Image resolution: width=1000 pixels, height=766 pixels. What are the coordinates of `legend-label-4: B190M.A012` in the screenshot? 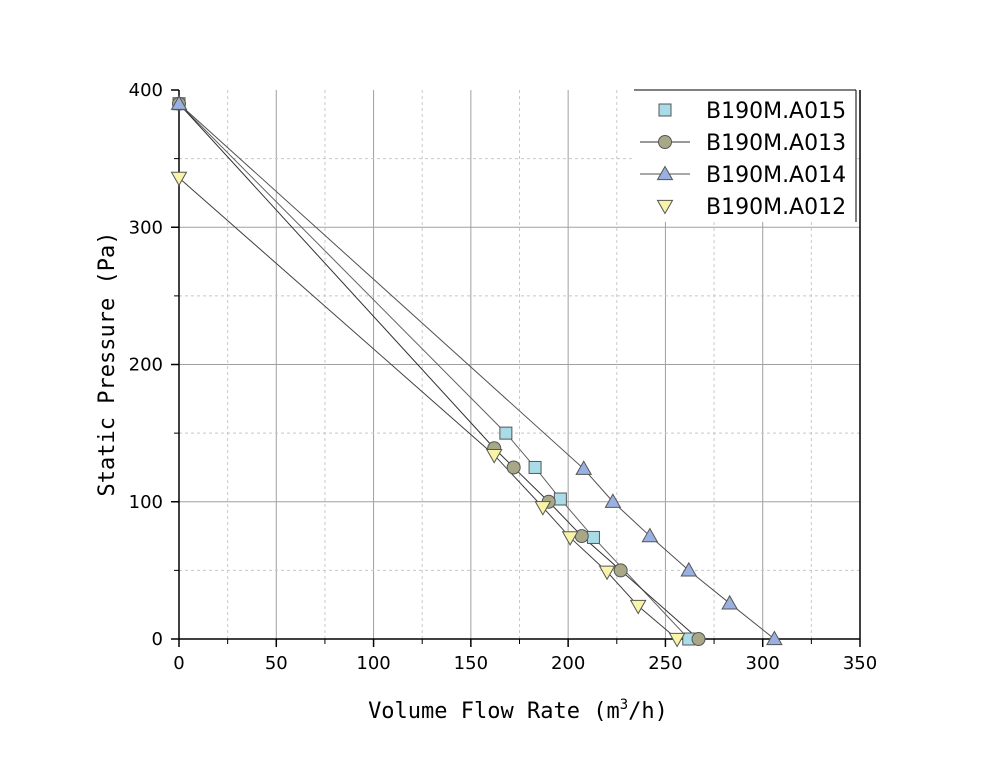 It's located at (776, 207).